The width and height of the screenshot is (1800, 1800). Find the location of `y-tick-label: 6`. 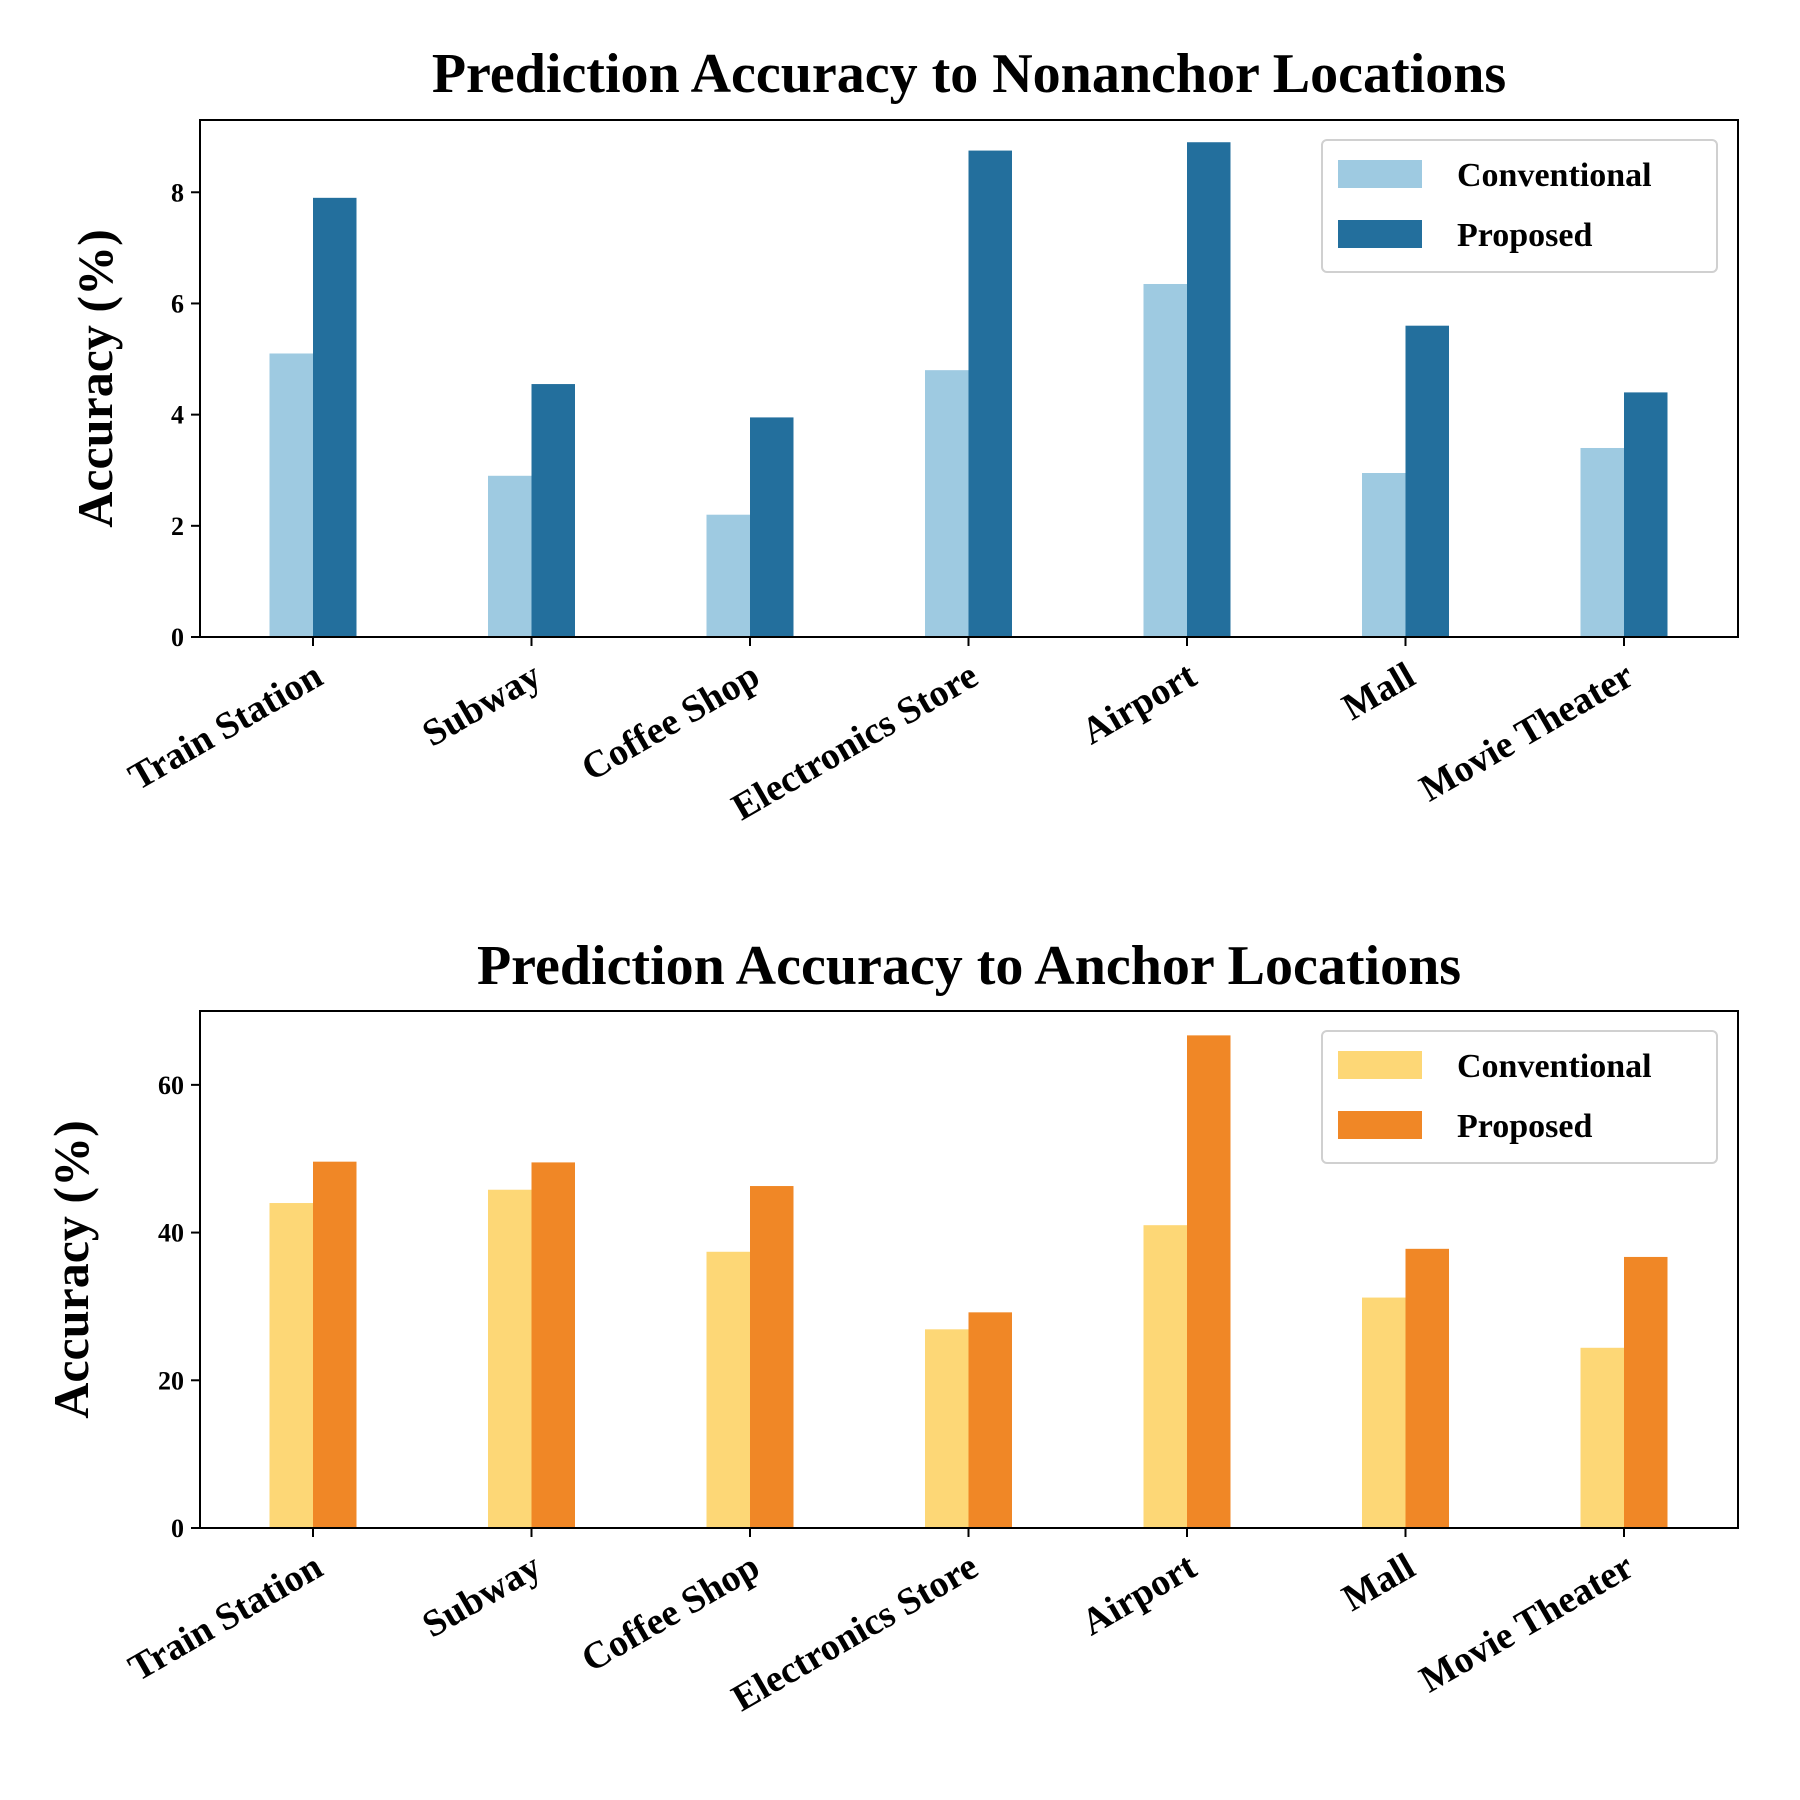

y-tick-label: 6 is located at coordinates (177, 303).